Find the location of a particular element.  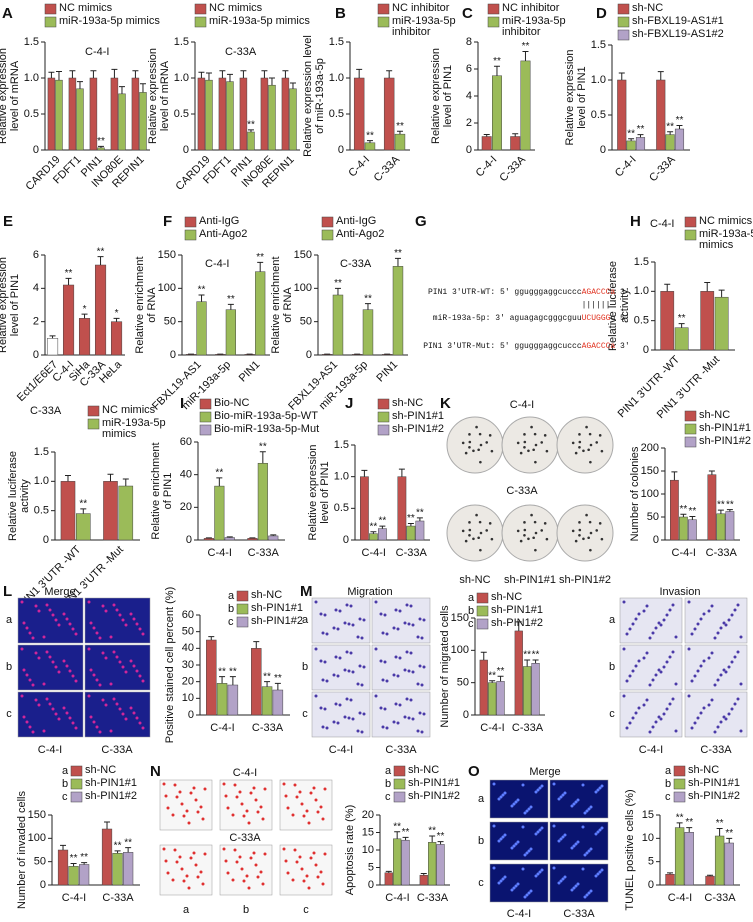

legend-label-box: miR-193a-5p inhibitor is located at coordinates (424, 27).